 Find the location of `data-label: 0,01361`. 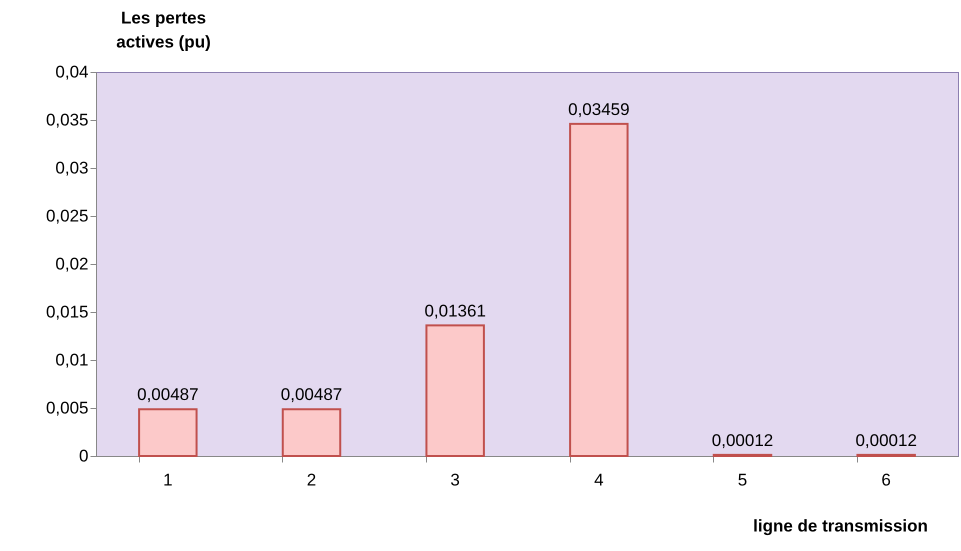

data-label: 0,01361 is located at coordinates (455, 310).